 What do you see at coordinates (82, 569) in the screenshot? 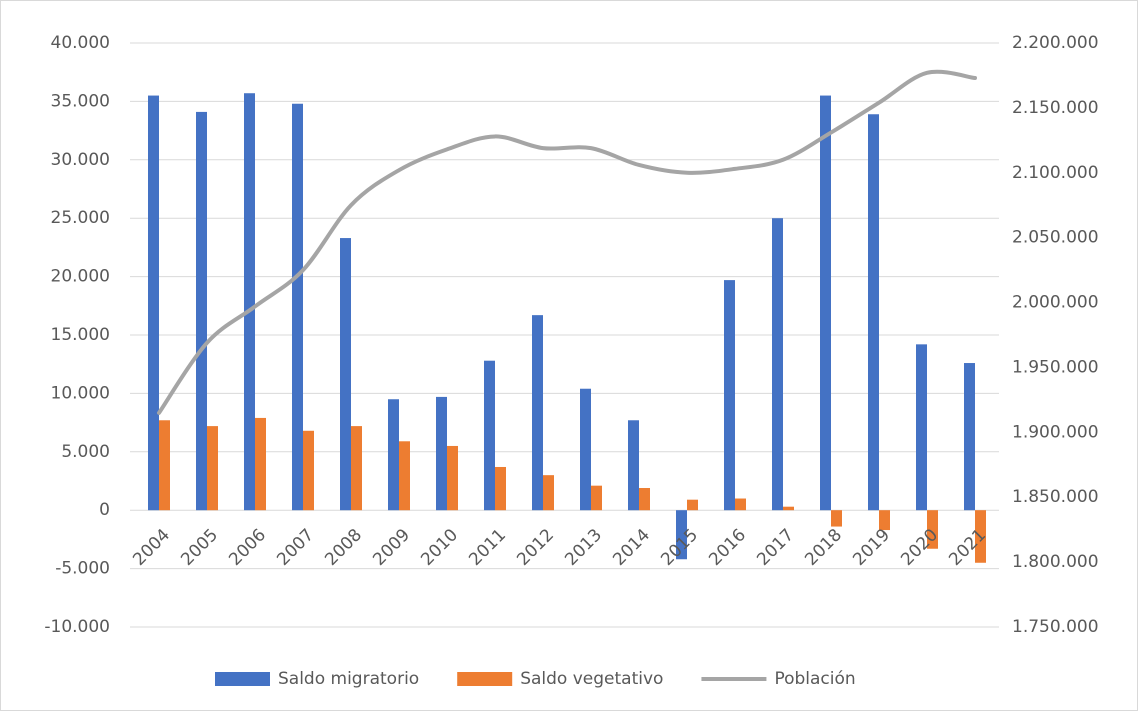
I see `y-tick-label: -5.000` at bounding box center [82, 569].